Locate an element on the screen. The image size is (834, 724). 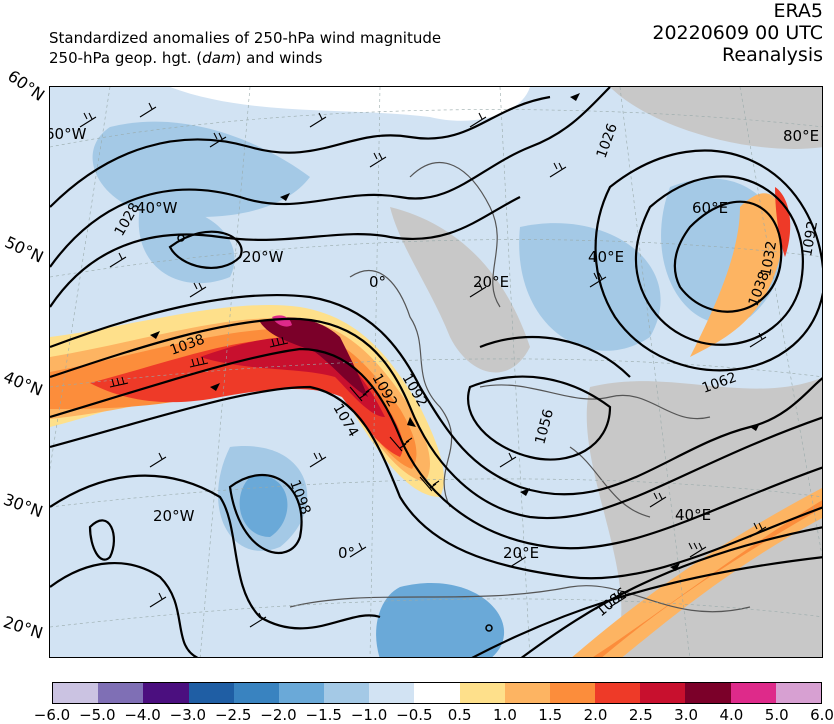
datetime-label: 20220609 00 UTC is located at coordinates (737, 33).